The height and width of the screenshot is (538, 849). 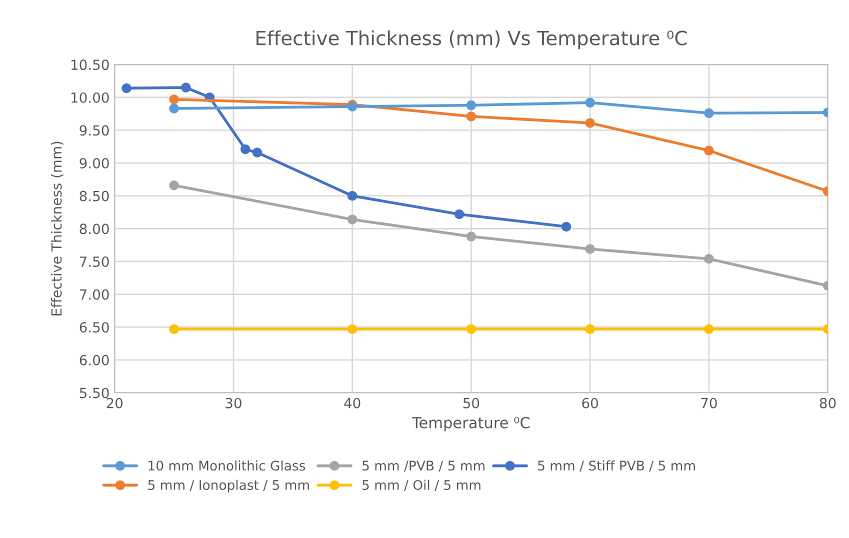 I want to click on y-tick-label: 6.00, so click(x=94, y=360).